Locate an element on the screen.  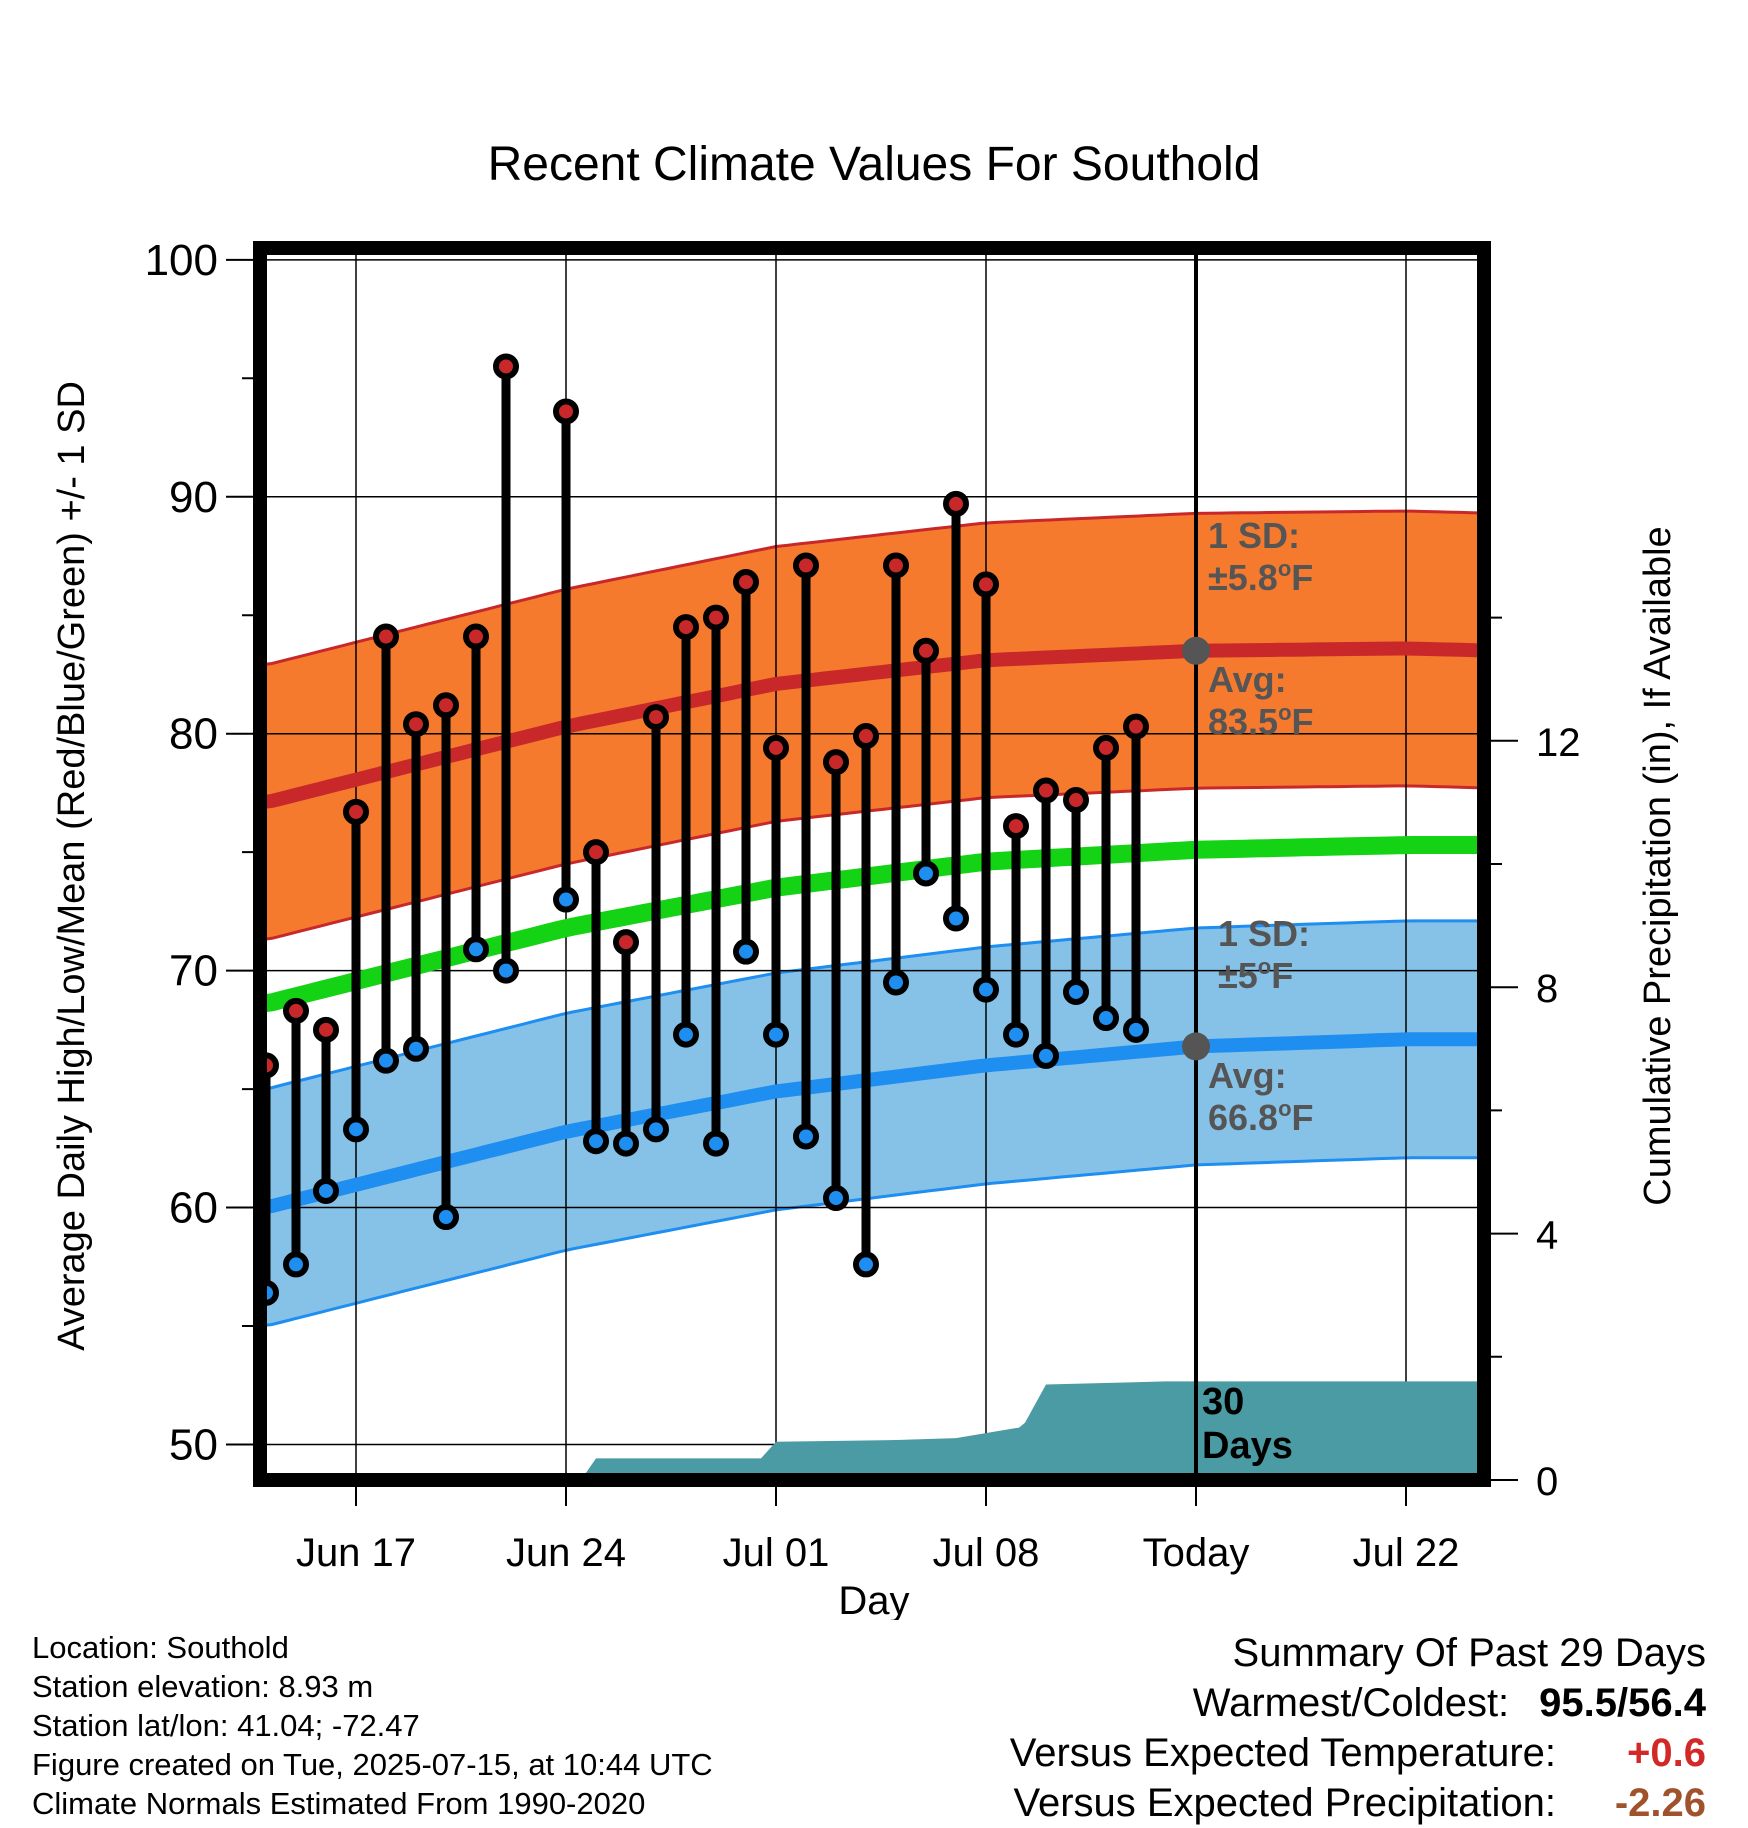
low-avg-value: 66.8oF is located at coordinates (1261, 1117).